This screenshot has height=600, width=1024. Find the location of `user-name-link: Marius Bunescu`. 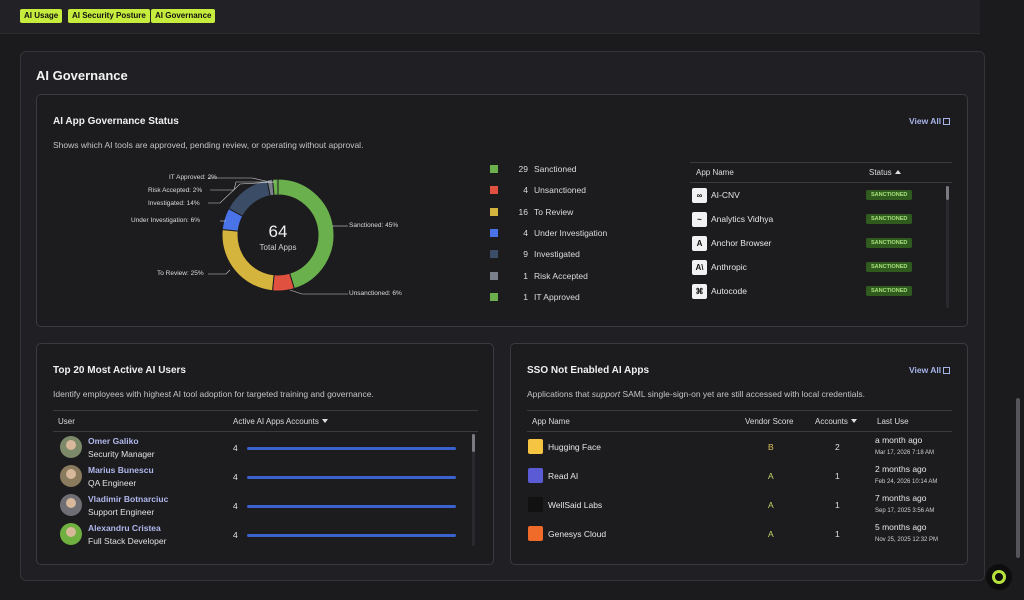

user-name-link: Marius Bunescu is located at coordinates (121, 470).